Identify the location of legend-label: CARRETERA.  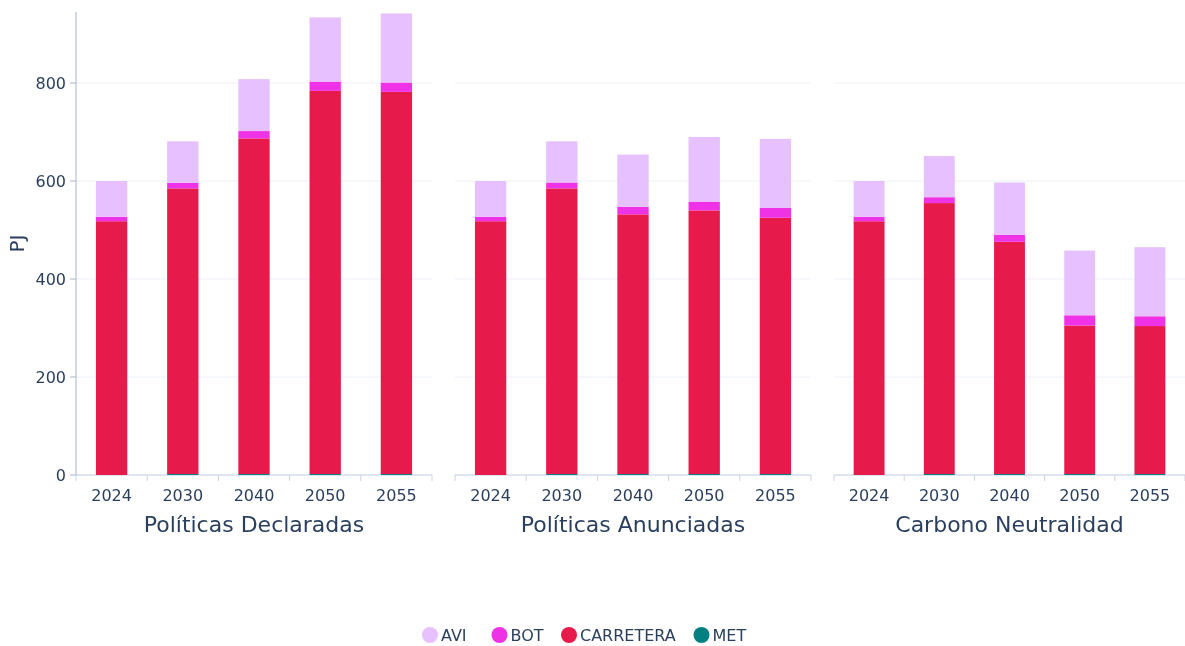
(628, 635).